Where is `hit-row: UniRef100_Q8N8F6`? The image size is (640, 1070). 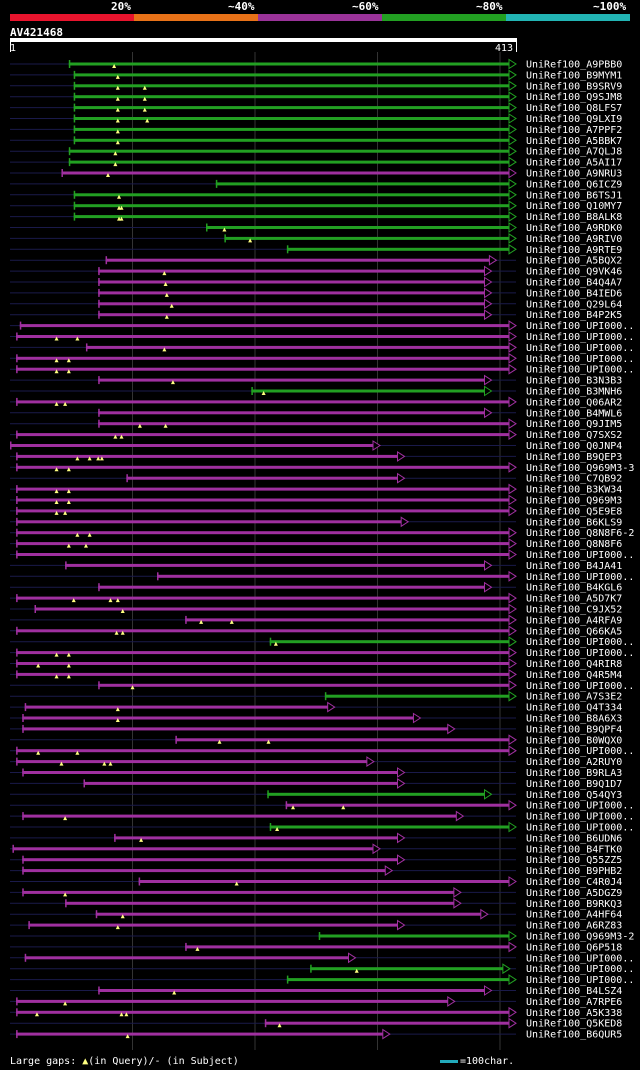
hit-row: UniRef100_Q8N8F6 is located at coordinates (316, 544).